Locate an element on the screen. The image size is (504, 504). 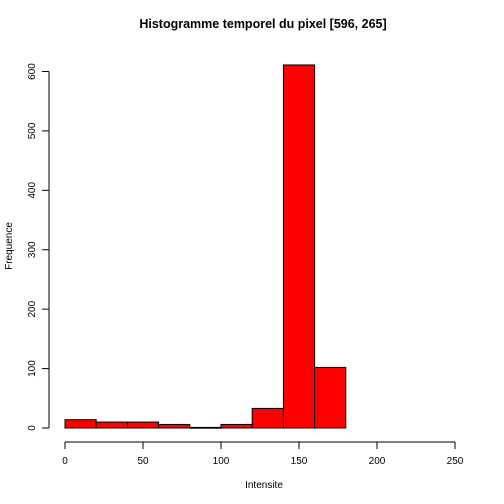
x-axis-label: Intensite is located at coordinates (264, 485).